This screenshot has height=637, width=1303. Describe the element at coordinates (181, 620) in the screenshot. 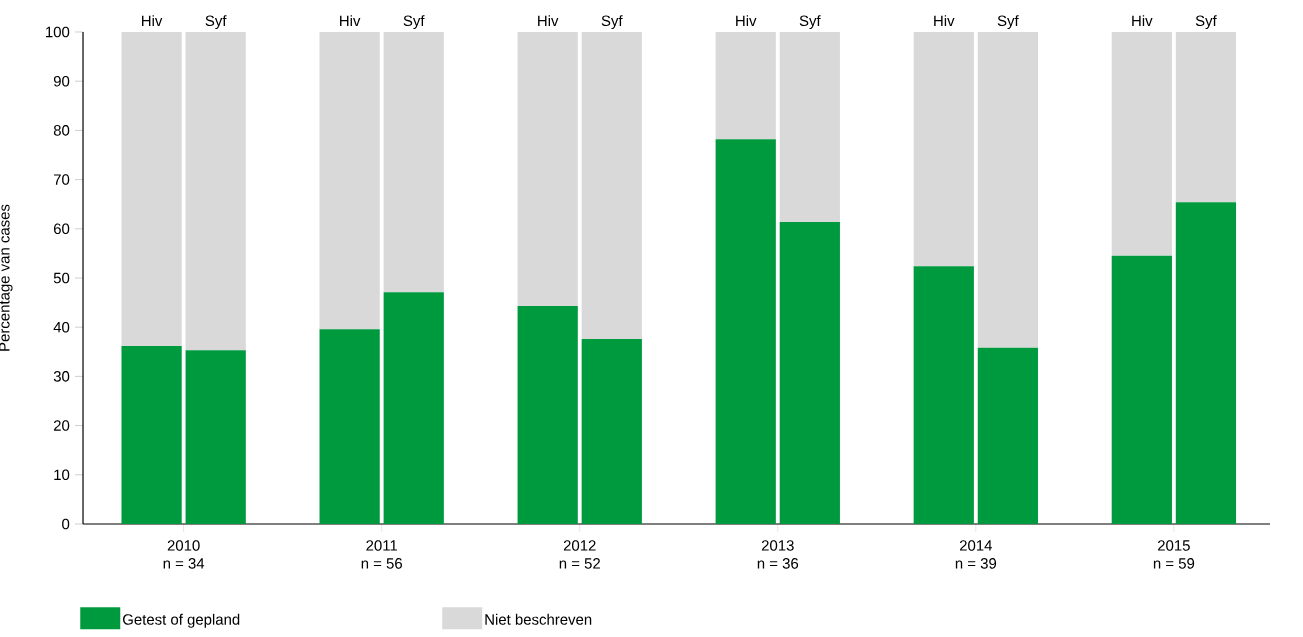

I see `legend-label: Getest of gepland` at that location.